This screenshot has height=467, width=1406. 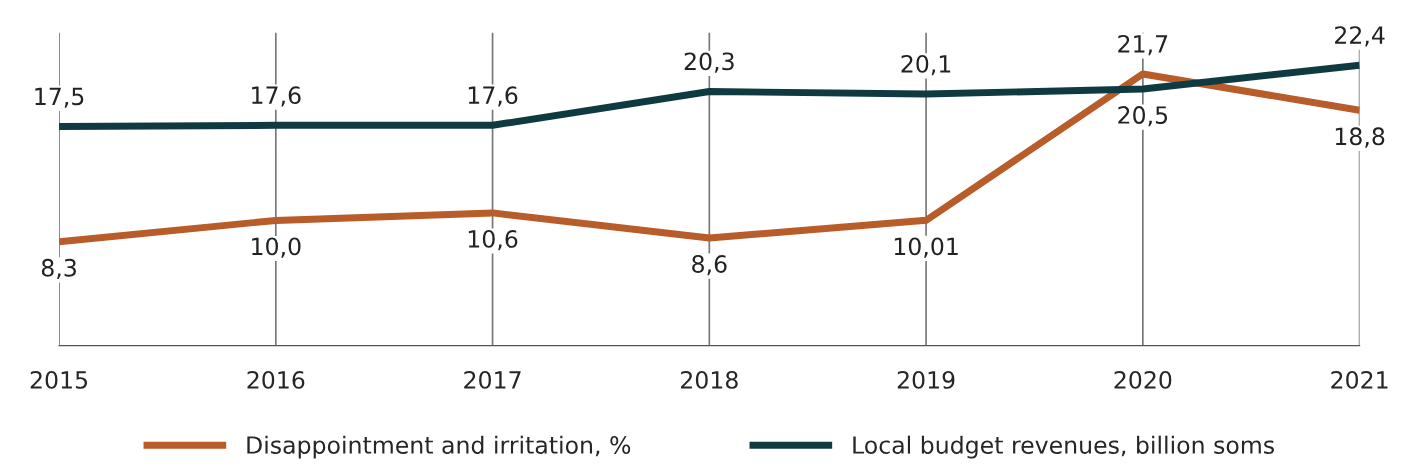 What do you see at coordinates (1360, 36) in the screenshot?
I see `data-label: 22,4` at bounding box center [1360, 36].